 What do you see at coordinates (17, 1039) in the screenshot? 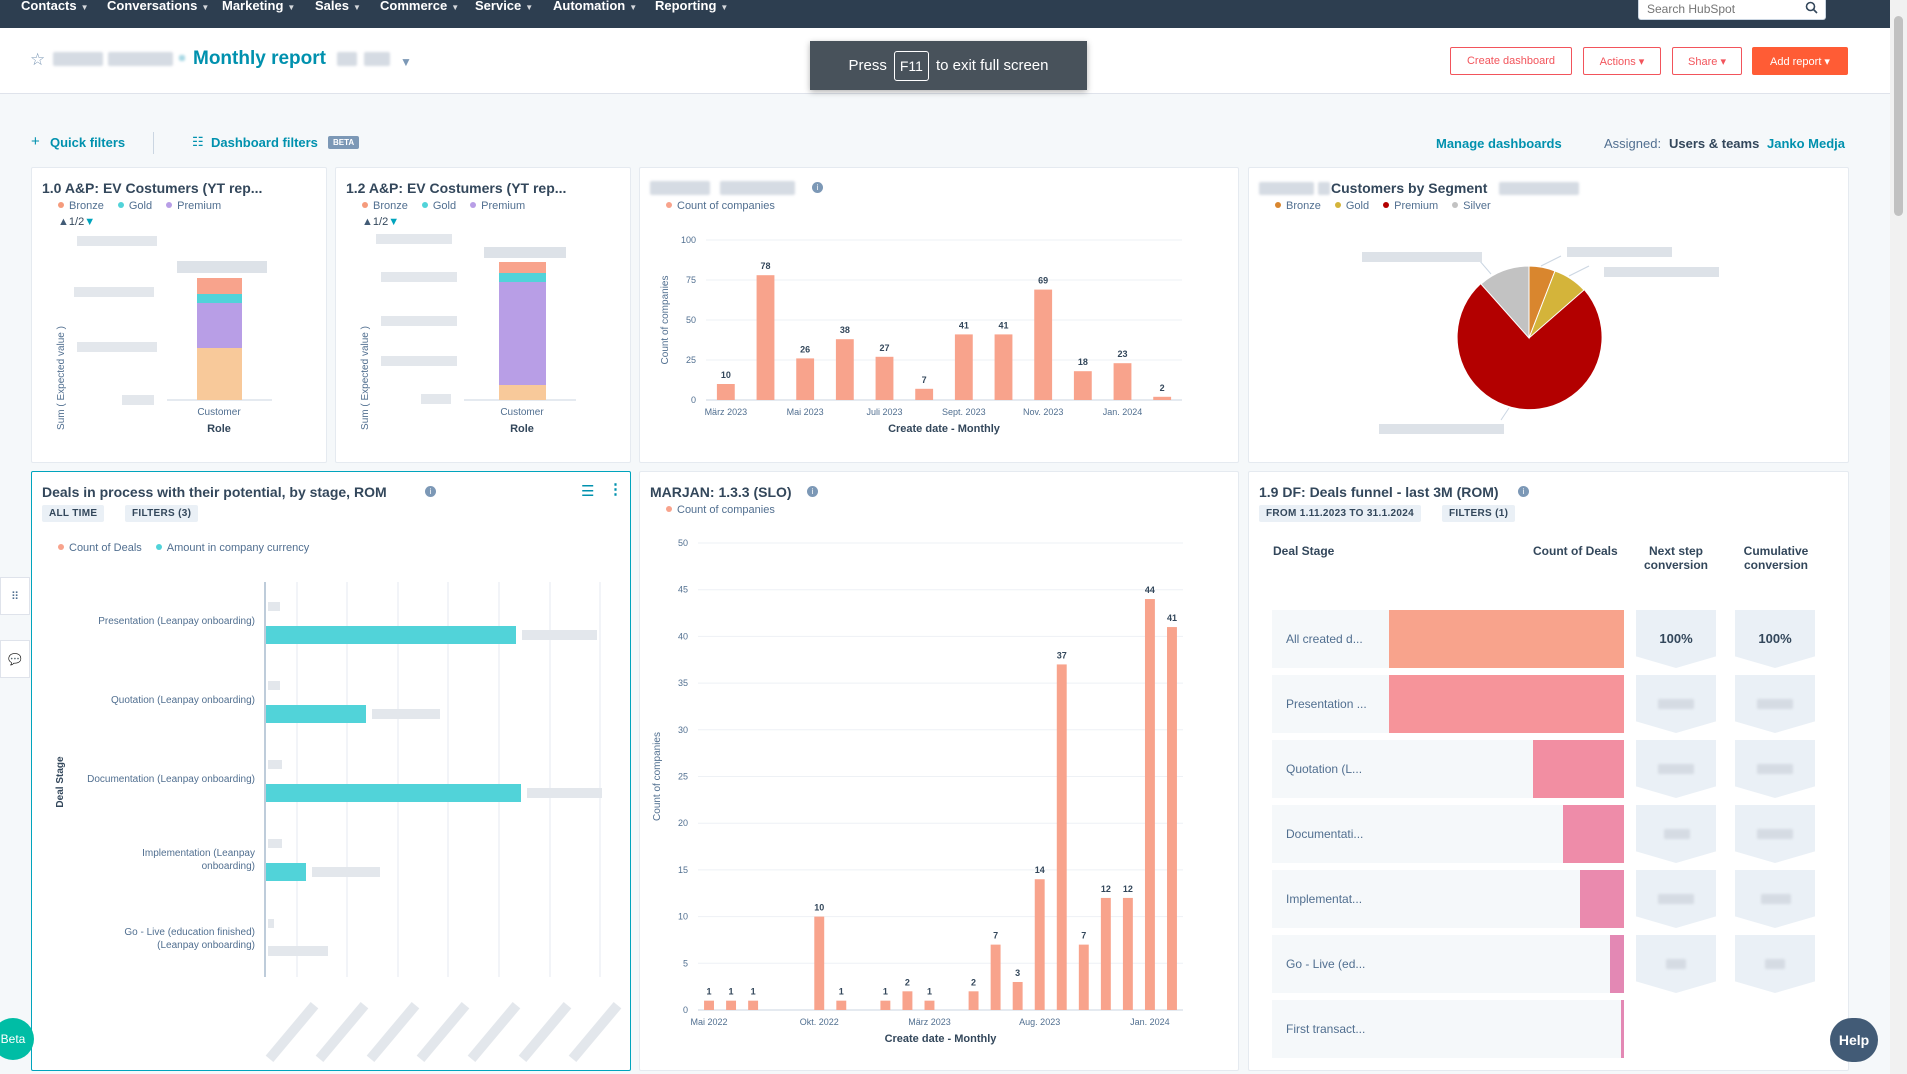
I see `beta-button: Beta` at bounding box center [17, 1039].